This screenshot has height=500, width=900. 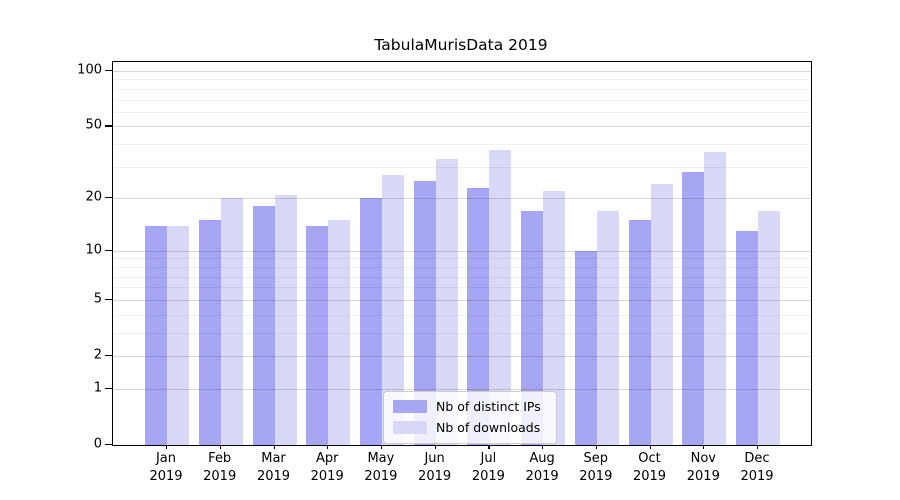 What do you see at coordinates (97, 355) in the screenshot?
I see `y-tick-label-2: 2` at bounding box center [97, 355].